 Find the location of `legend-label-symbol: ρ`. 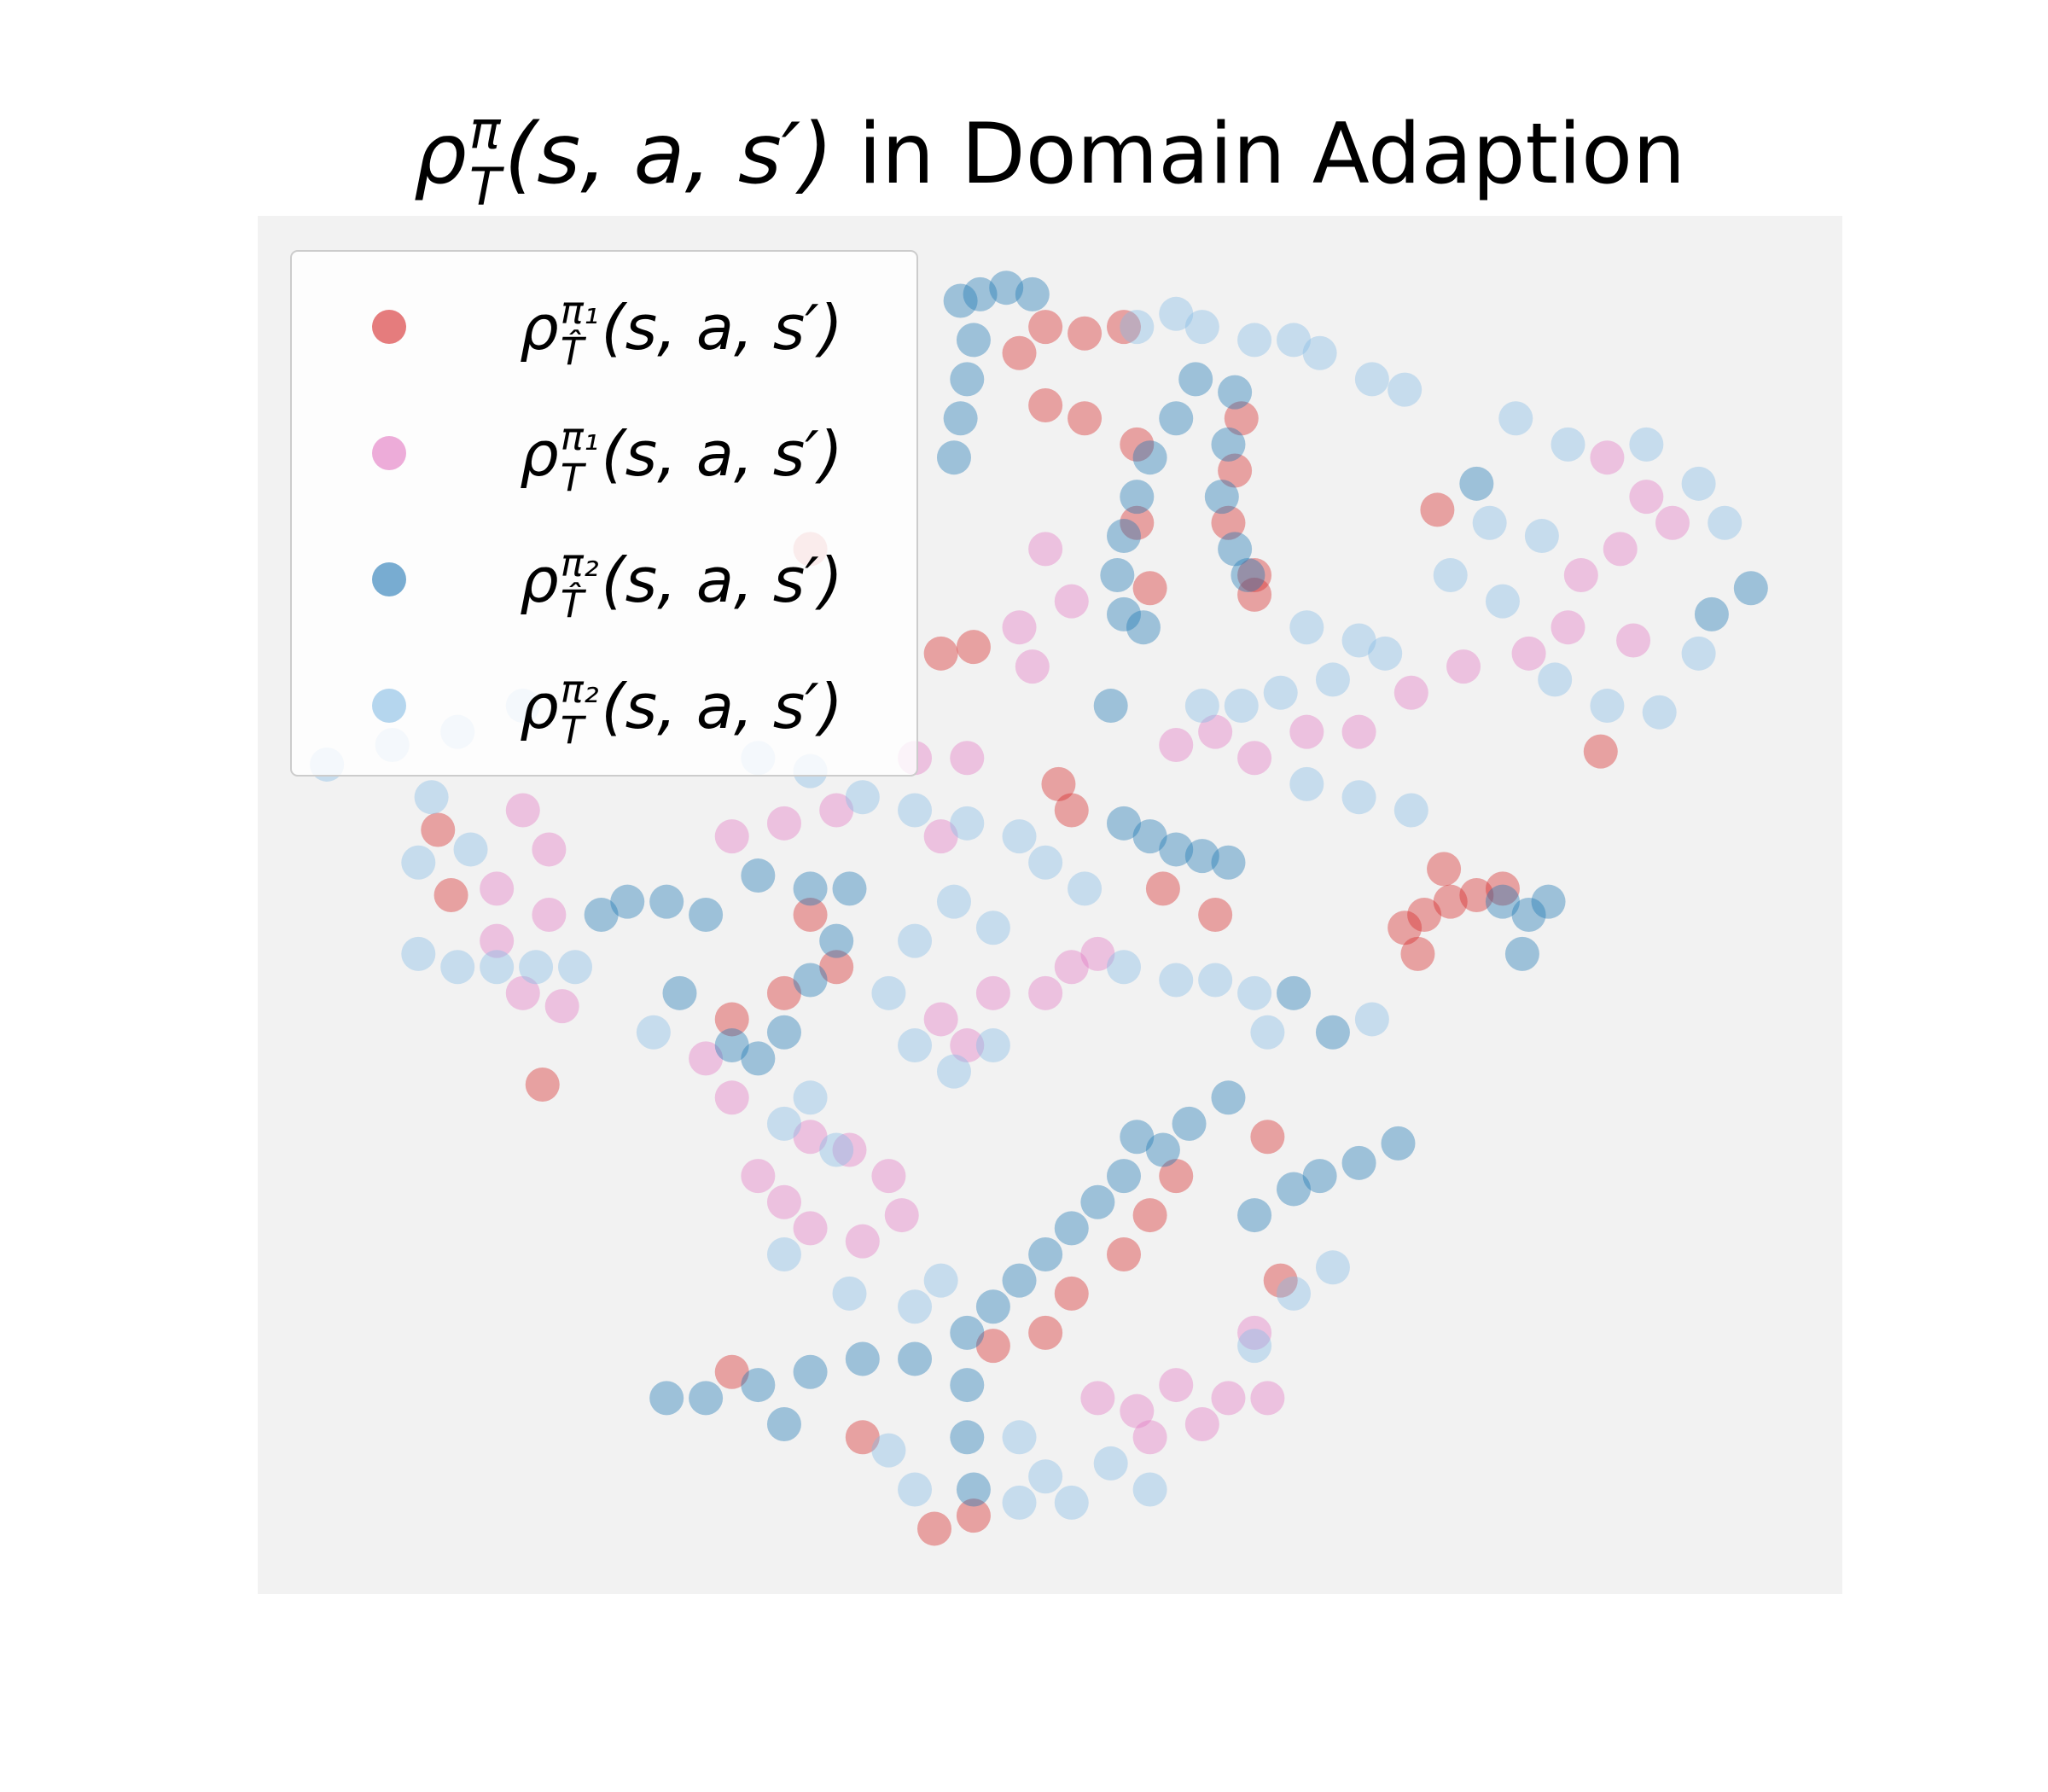

legend-label-symbol: ρ is located at coordinates (539, 706).